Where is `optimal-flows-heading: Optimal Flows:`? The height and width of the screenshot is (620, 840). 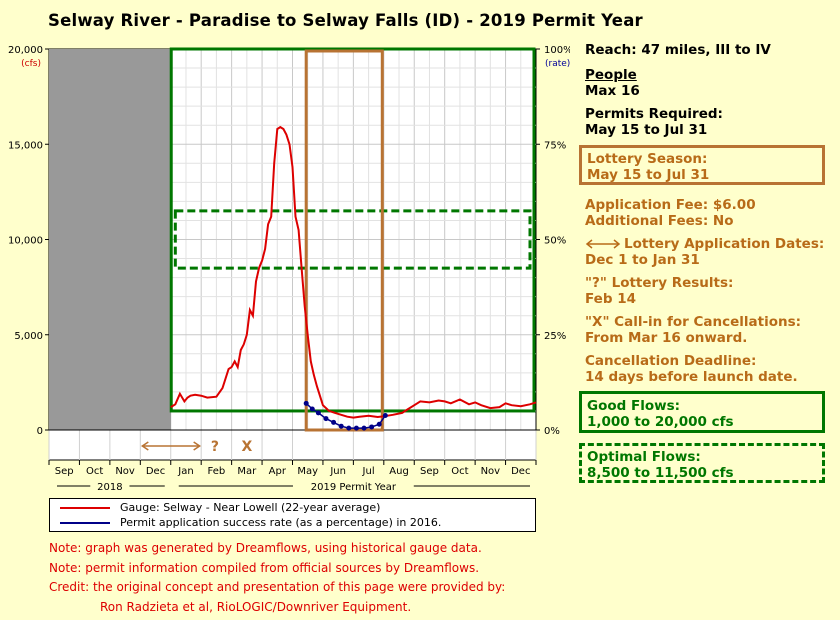
optimal-flows-heading: Optimal Flows: is located at coordinates (644, 457).